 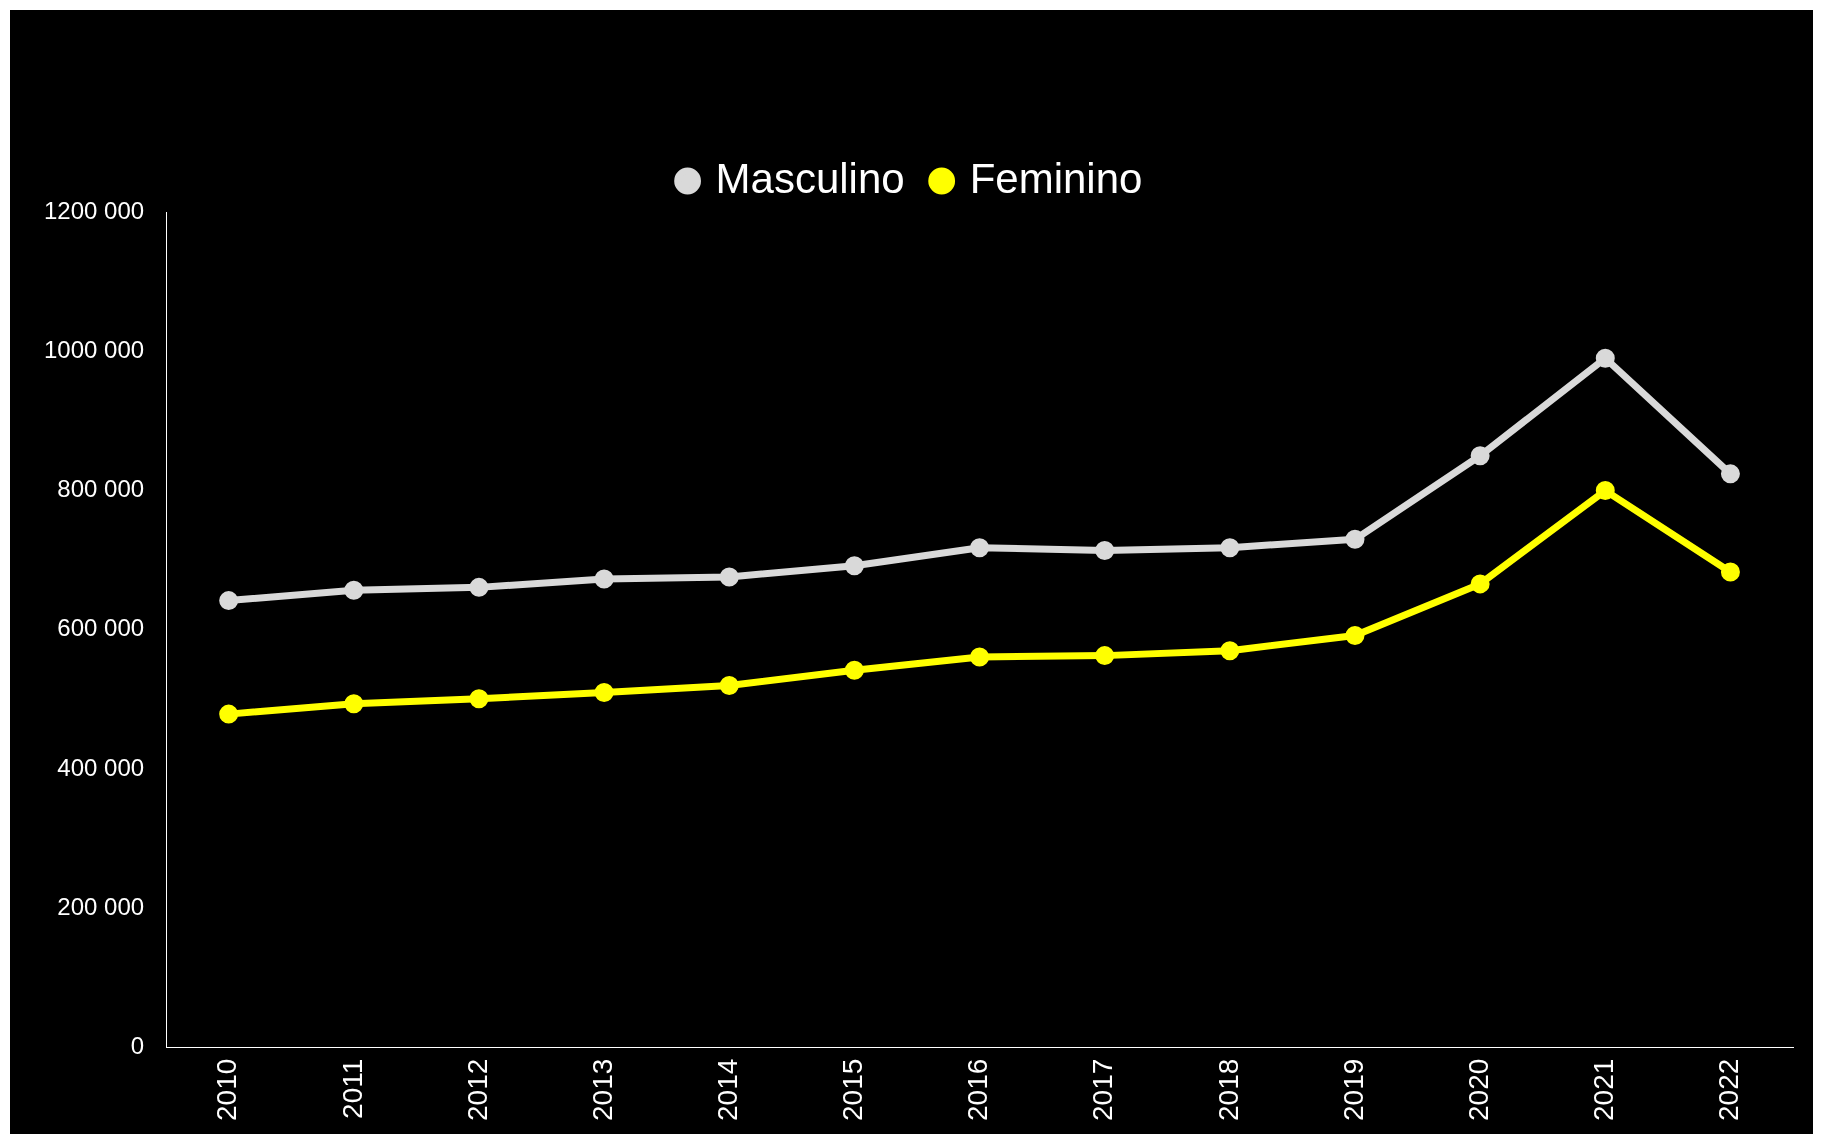 I want to click on x-tick-label: 2015, so click(x=853, y=1090).